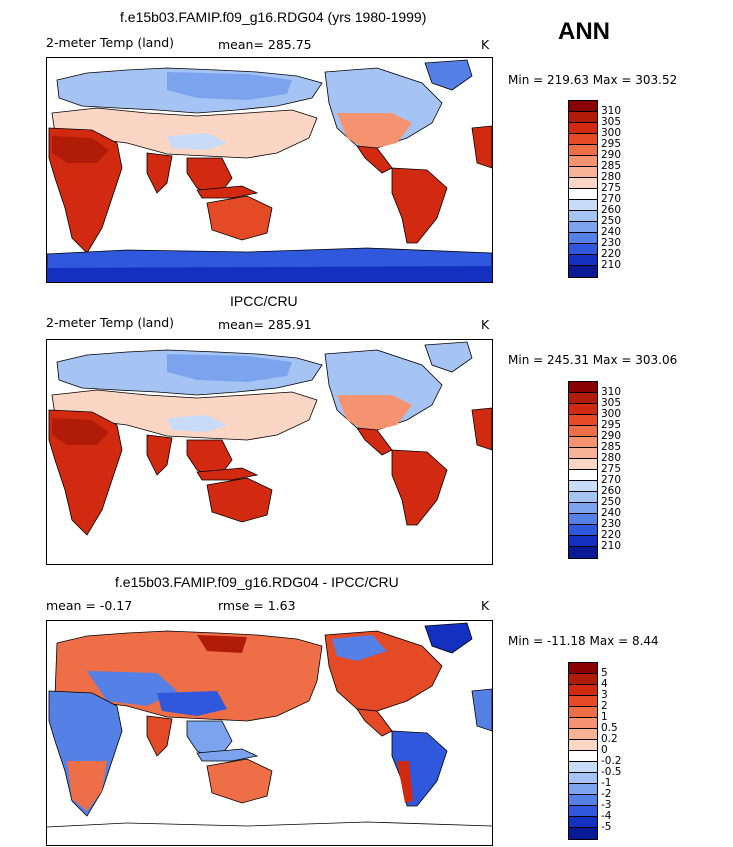 The image size is (733, 847). Describe the element at coordinates (359, 648) in the screenshot. I see `canada-diff` at that location.